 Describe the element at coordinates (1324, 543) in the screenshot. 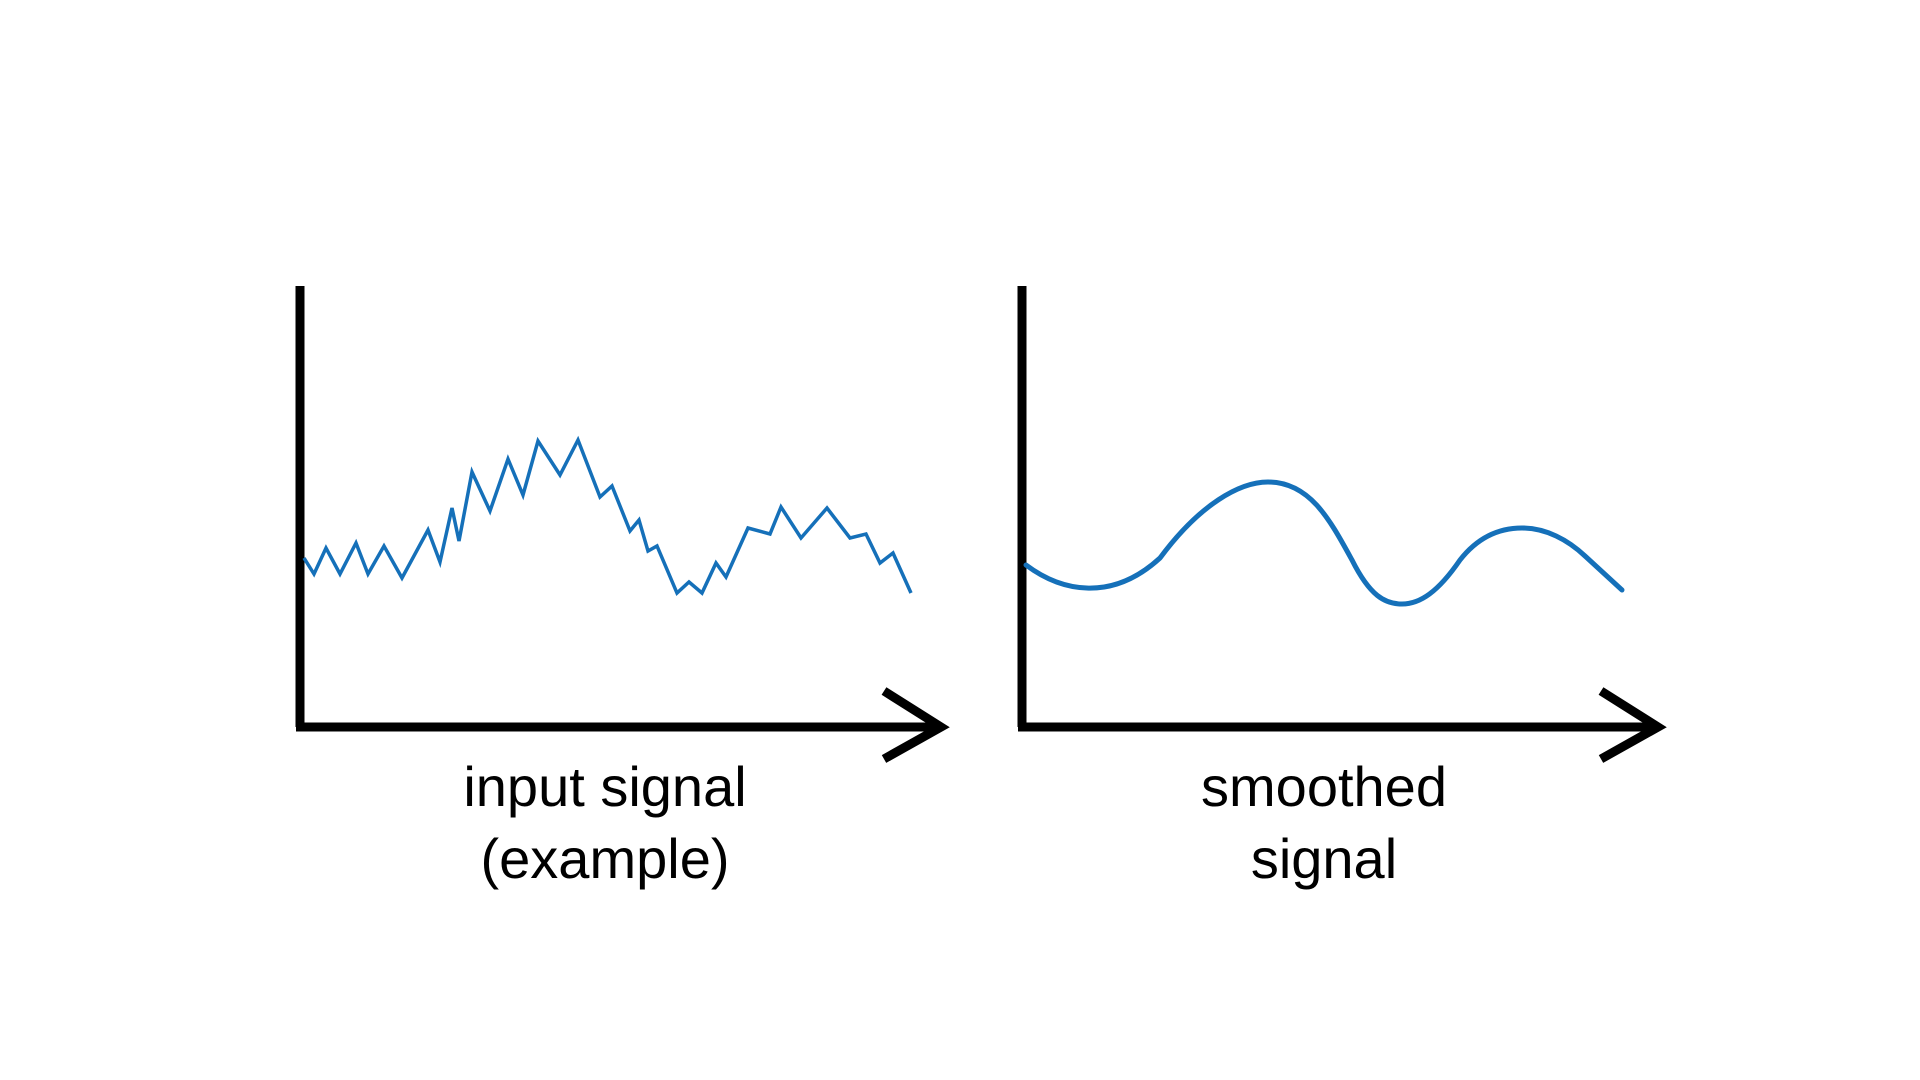

I see `smoothed-signal-curve` at that location.